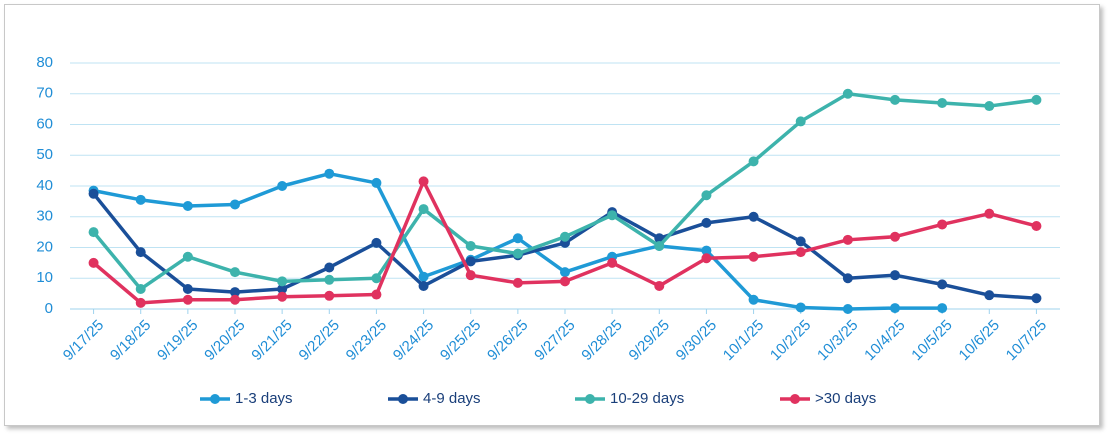 The width and height of the screenshot is (1108, 434). Describe the element at coordinates (507, 340) in the screenshot. I see `x-tick-label: 9/26/25` at that location.